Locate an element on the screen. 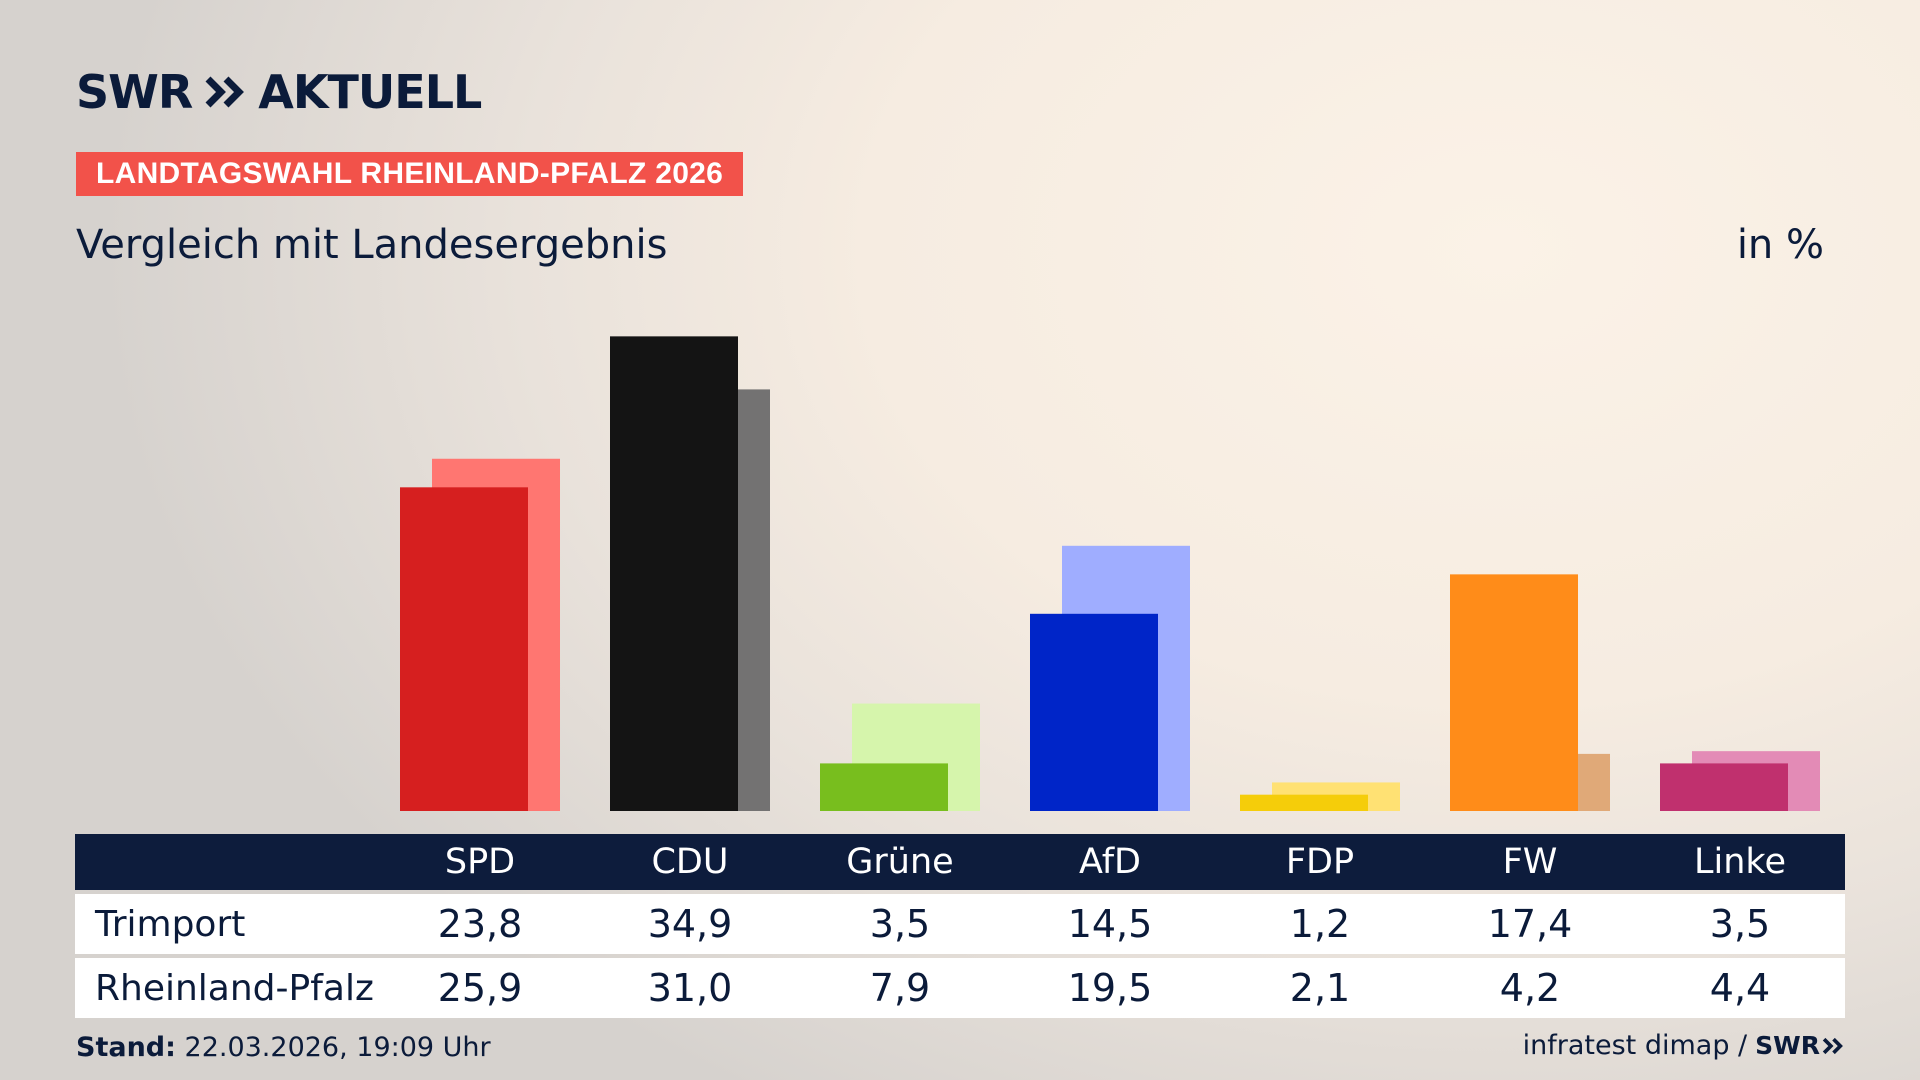 The height and width of the screenshot is (1080, 1920). value-trimport-linke: 3,5 is located at coordinates (1740, 924).